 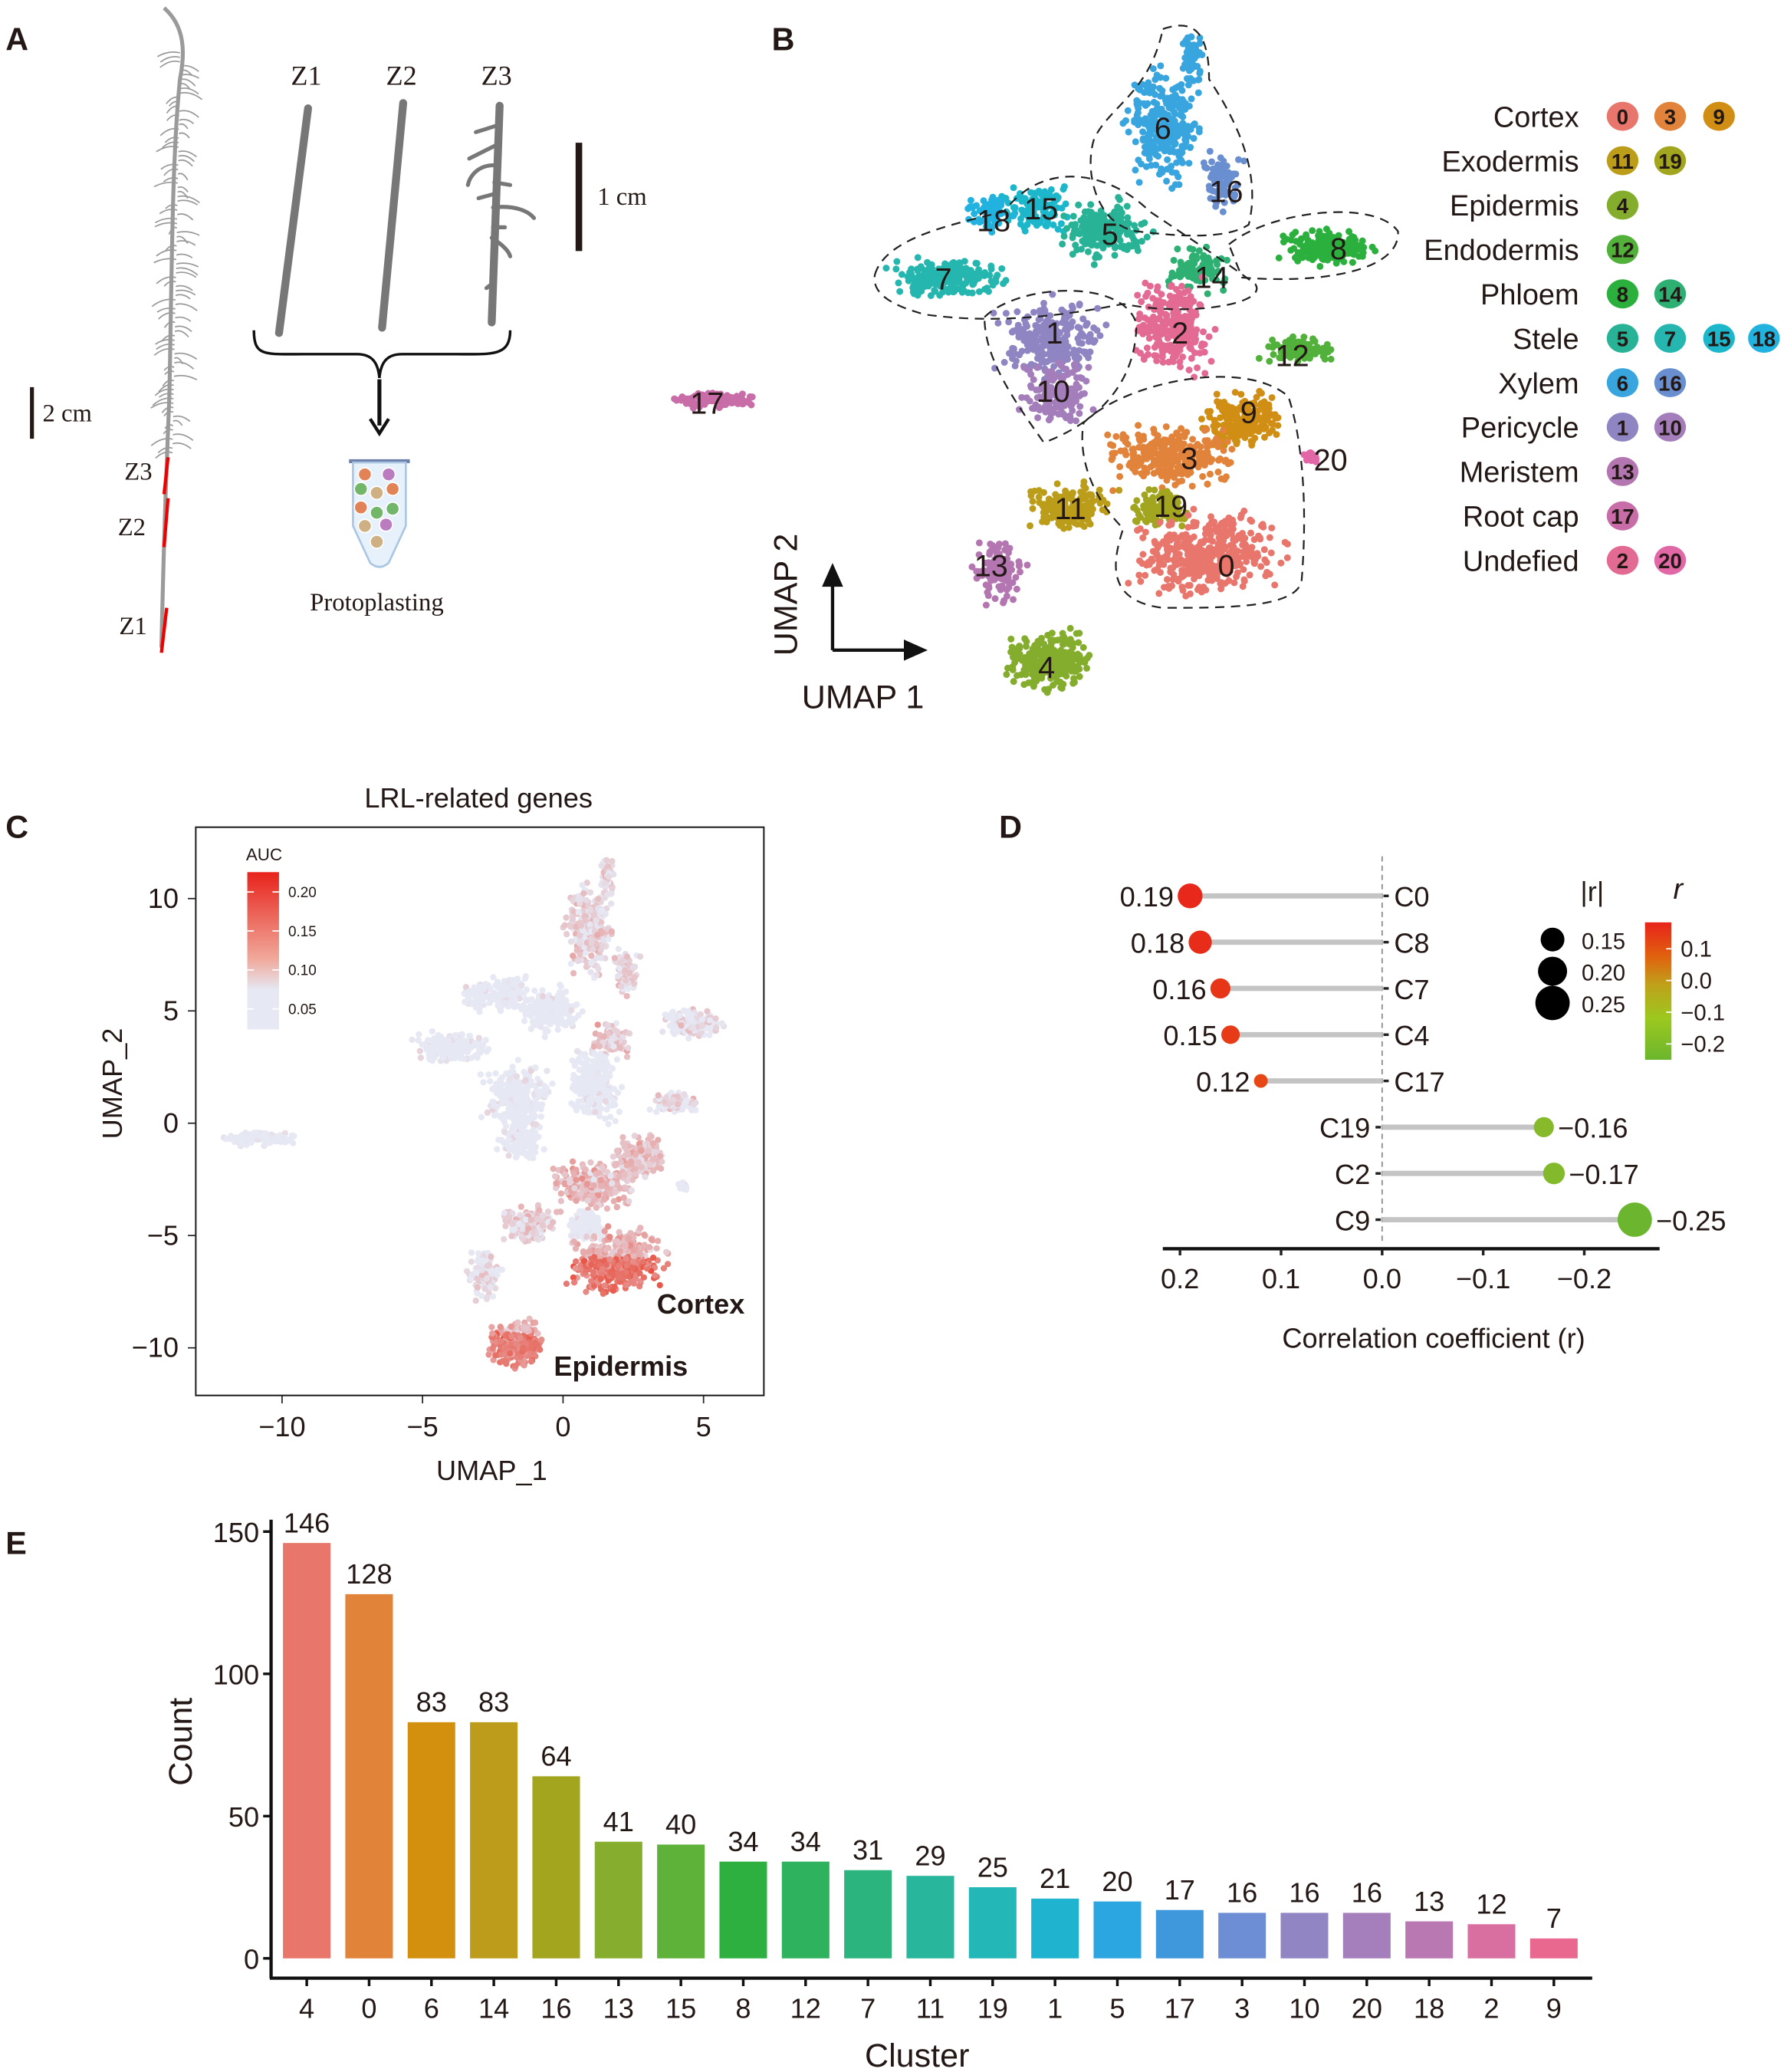 I want to click on cell-type-label: Endodermis, so click(x=1501, y=251).